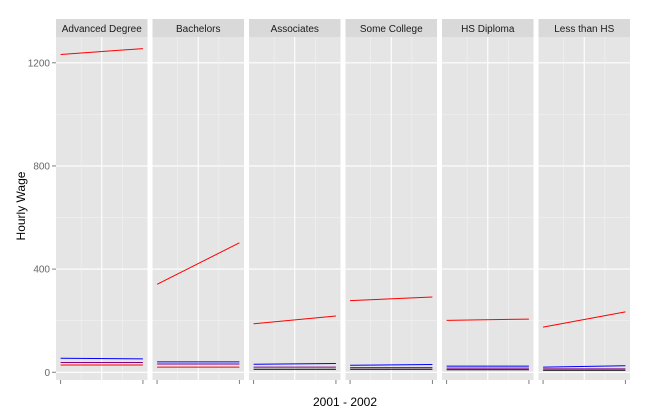 Image resolution: width=654 pixels, height=419 pixels. I want to click on y-tick-label: 0, so click(47, 373).